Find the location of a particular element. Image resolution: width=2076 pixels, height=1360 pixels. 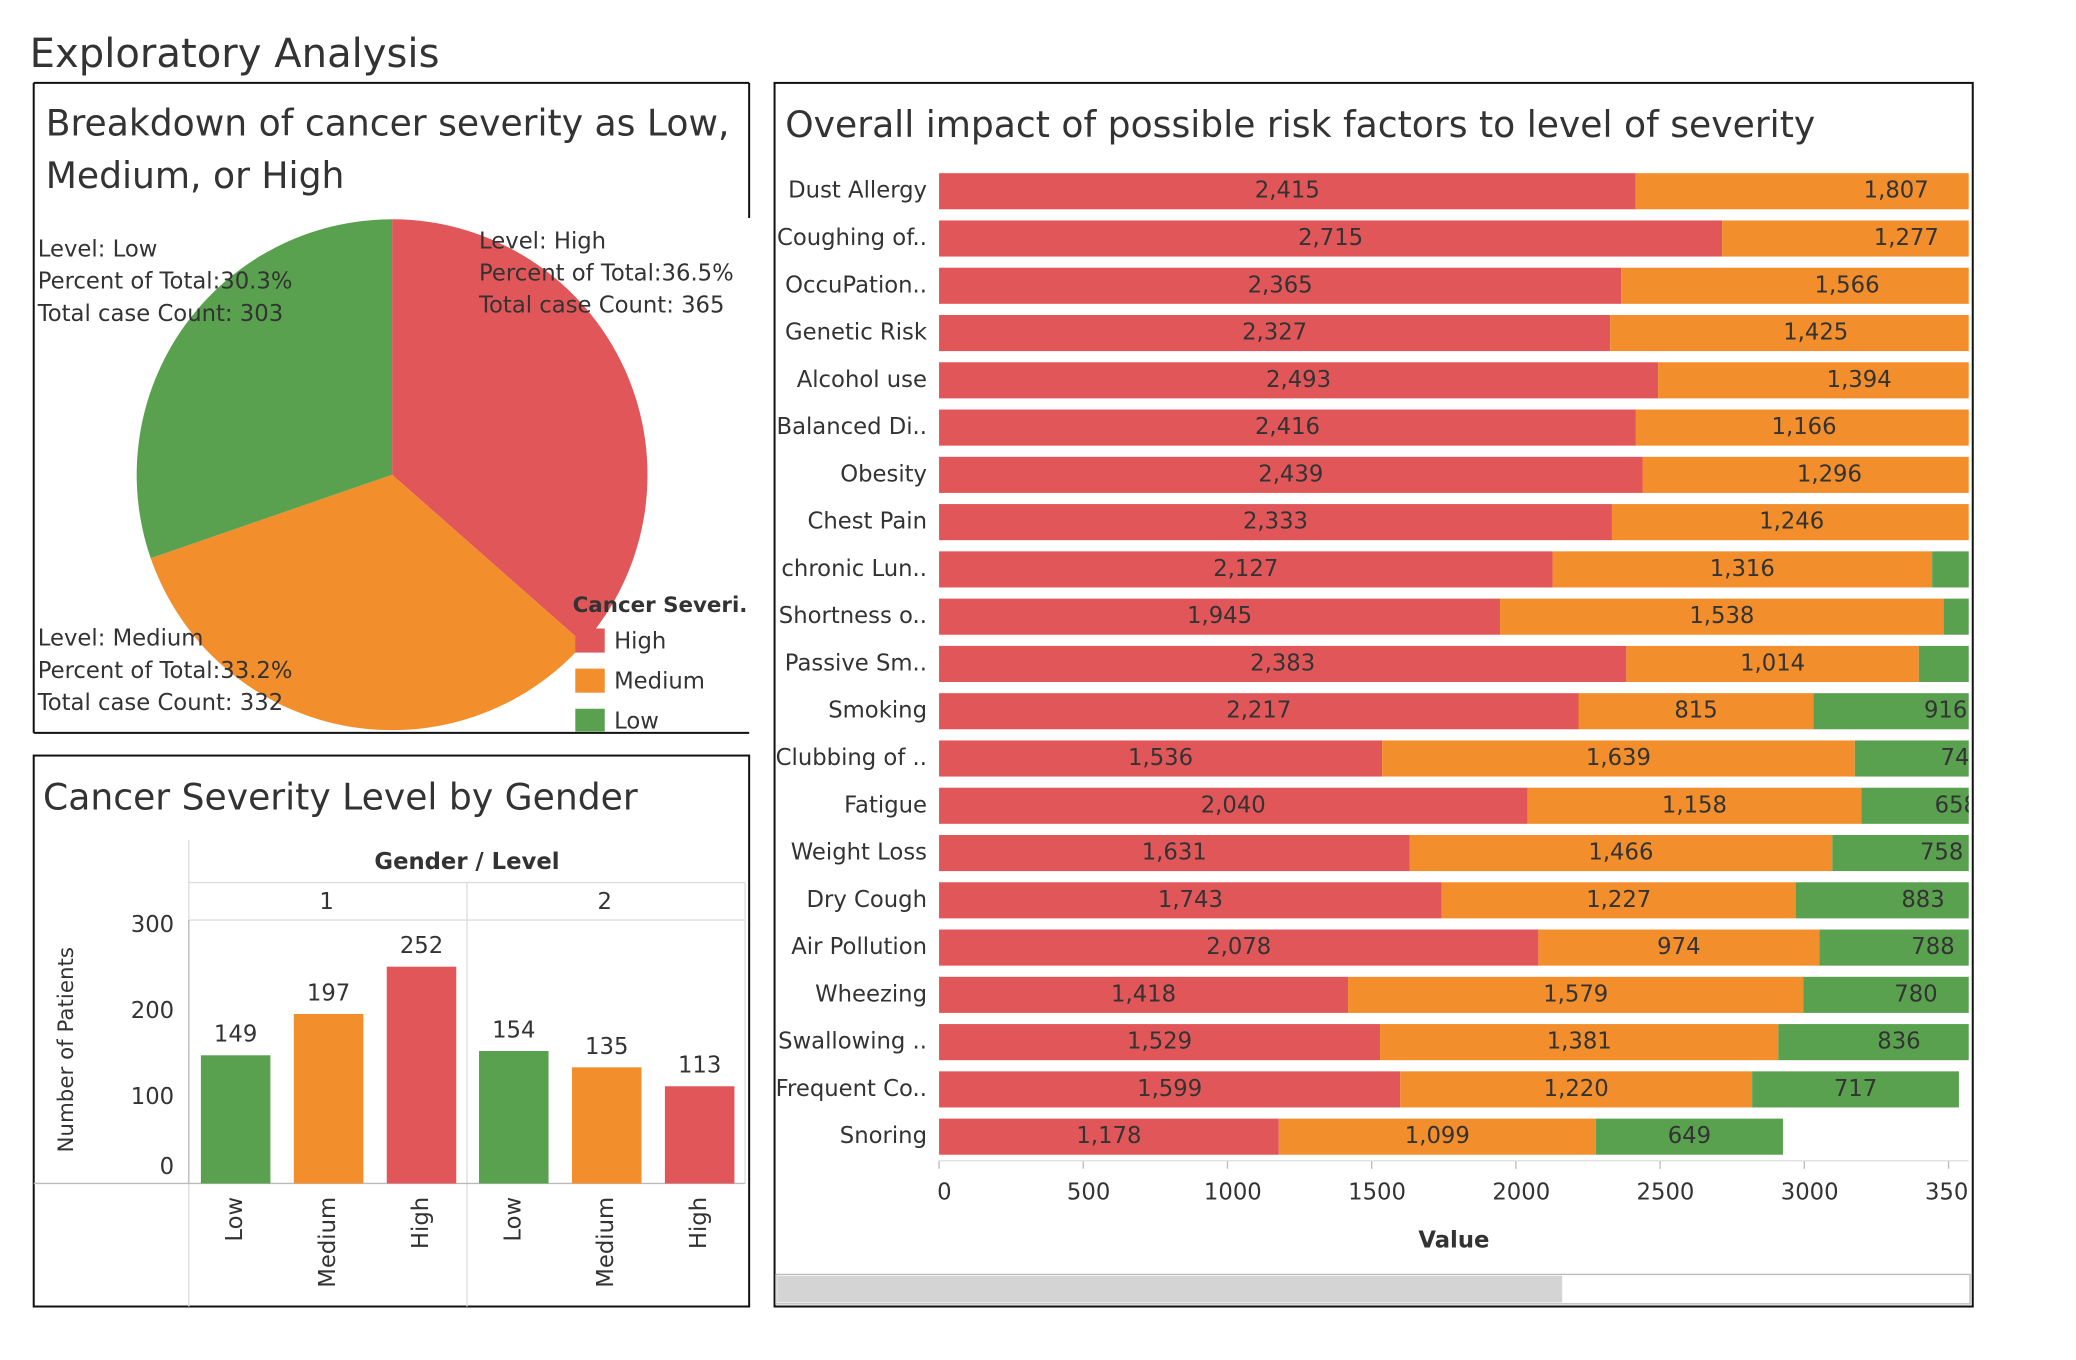

bar-value-label: 1,425 is located at coordinates (1815, 333).